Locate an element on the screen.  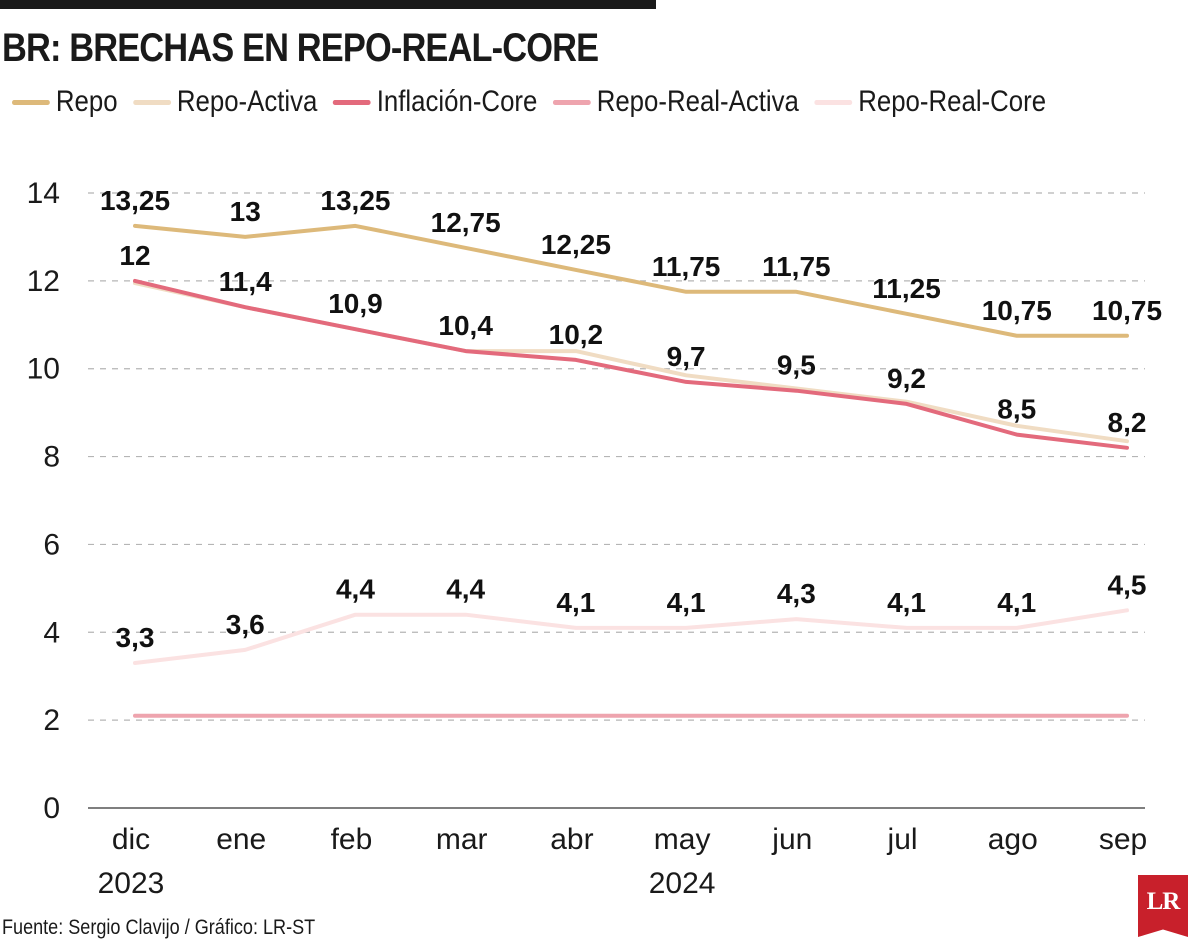
legend-item-inflacion-core: Inflación-Core is located at coordinates (435, 102).